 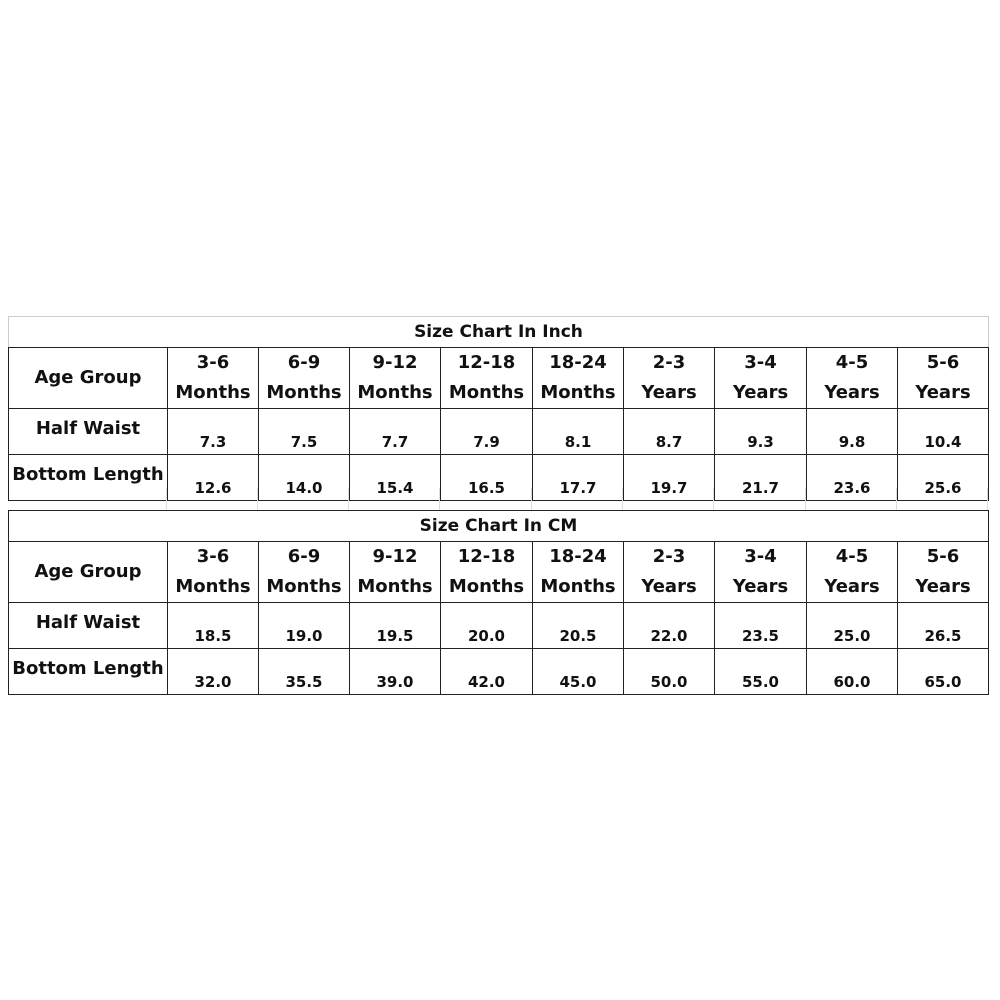 What do you see at coordinates (943, 625) in the screenshot?
I see `table-cell: 26.5` at bounding box center [943, 625].